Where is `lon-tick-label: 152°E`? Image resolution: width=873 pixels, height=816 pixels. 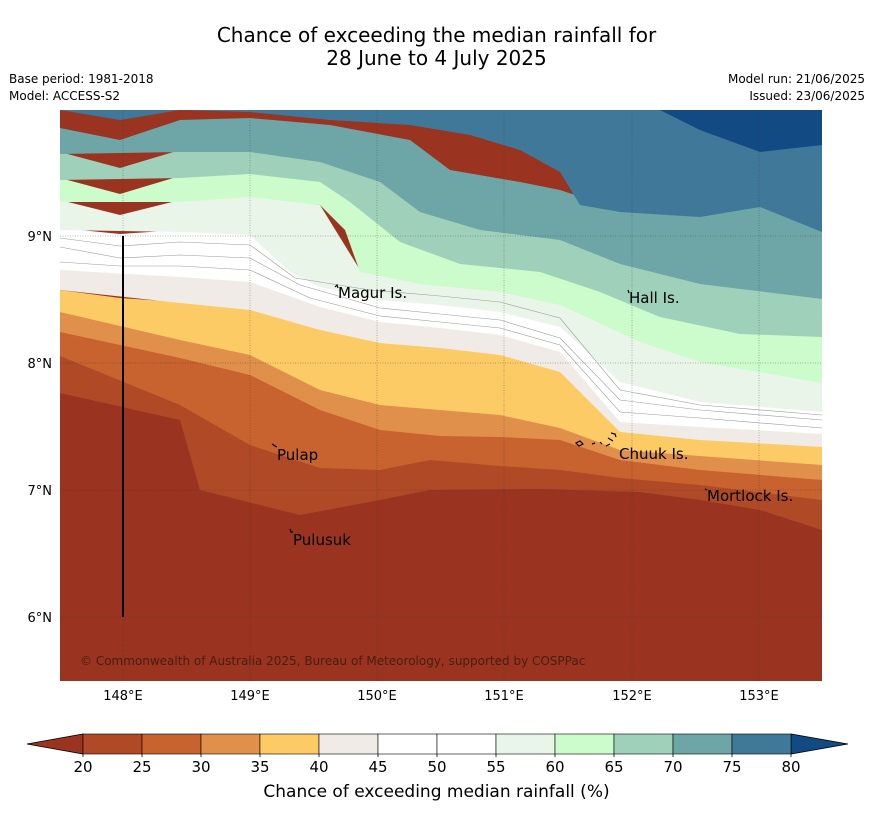
lon-tick-label: 152°E is located at coordinates (632, 696).